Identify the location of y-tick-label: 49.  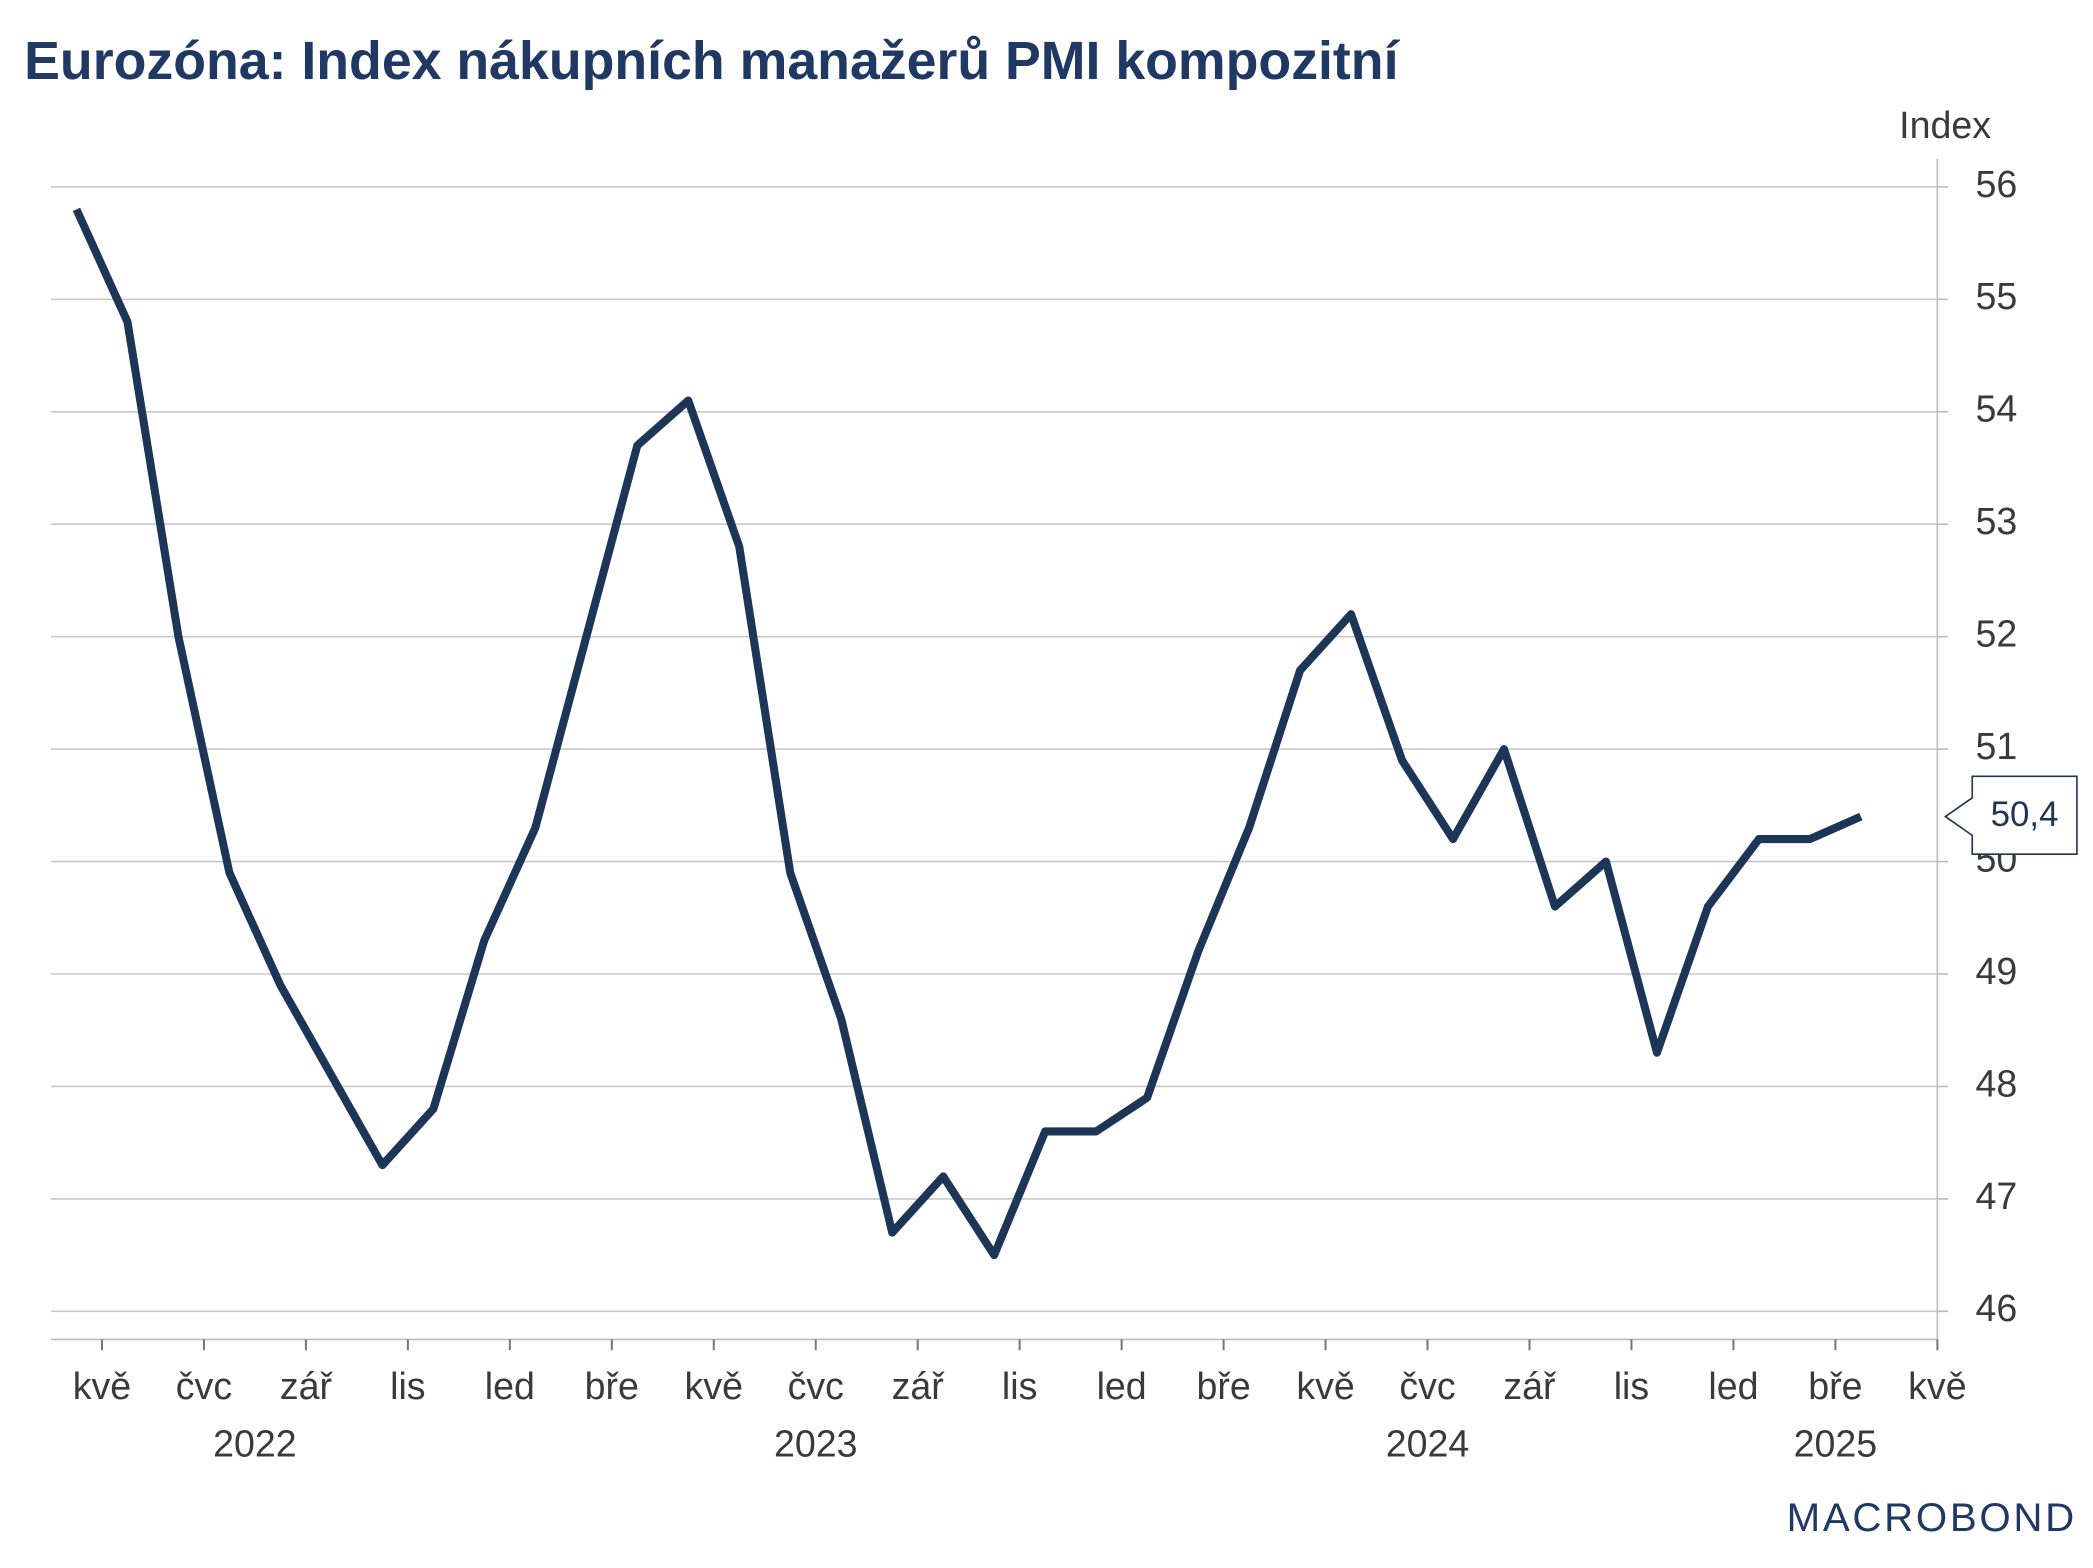
(1997, 971).